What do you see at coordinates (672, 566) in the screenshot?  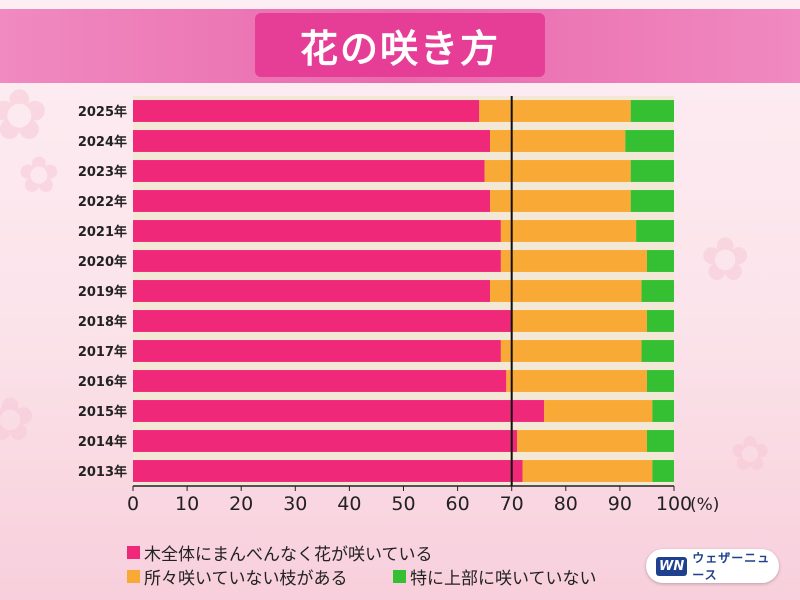 I see `logo-mark: WN` at bounding box center [672, 566].